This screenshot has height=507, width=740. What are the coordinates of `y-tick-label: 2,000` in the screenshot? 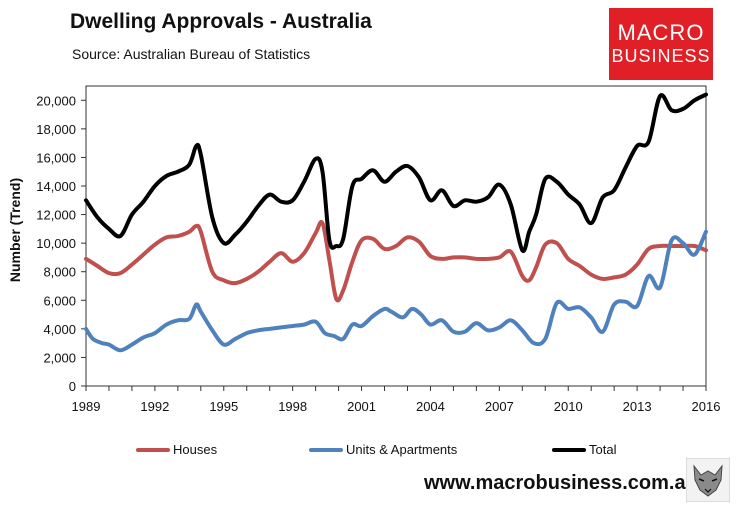 It's located at (59, 357).